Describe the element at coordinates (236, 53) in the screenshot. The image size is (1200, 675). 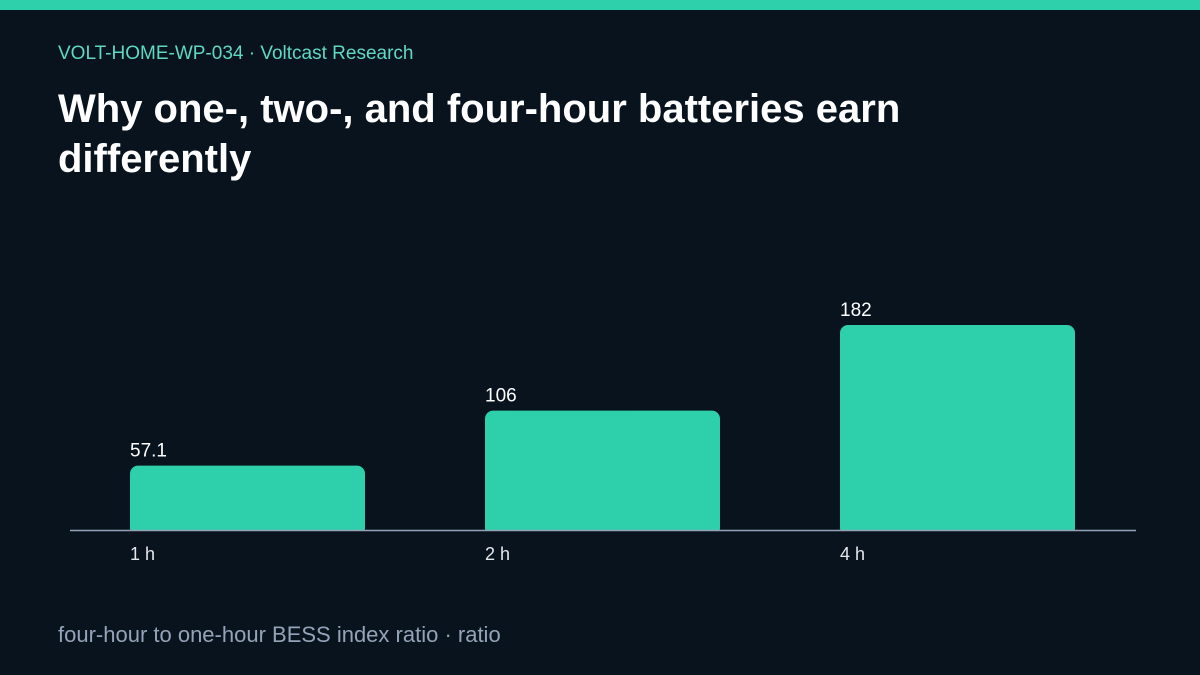
I see `report-source-line: VOLT-HOME-WP-034 · Voltcast Research` at that location.